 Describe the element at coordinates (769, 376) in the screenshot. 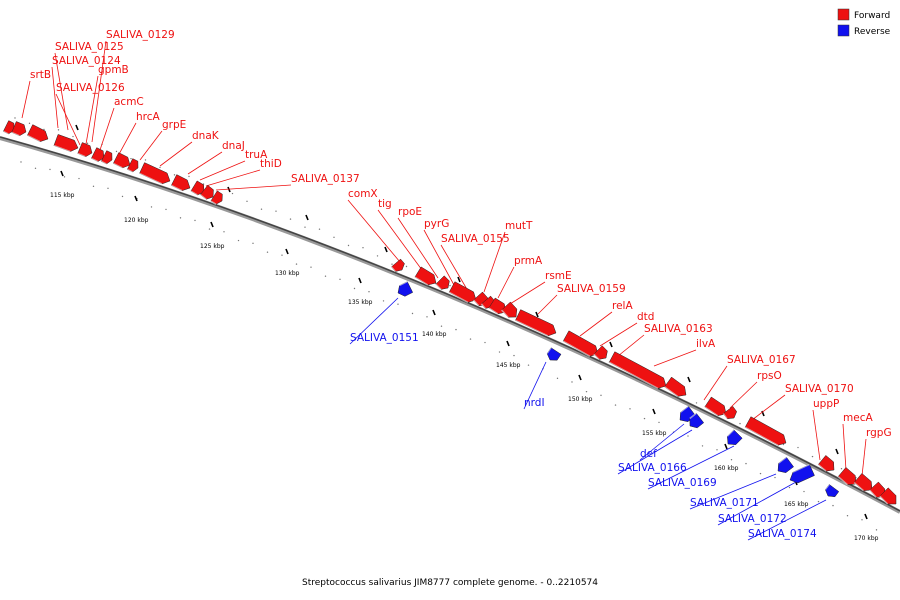

I see `gene-label: rpsO` at that location.